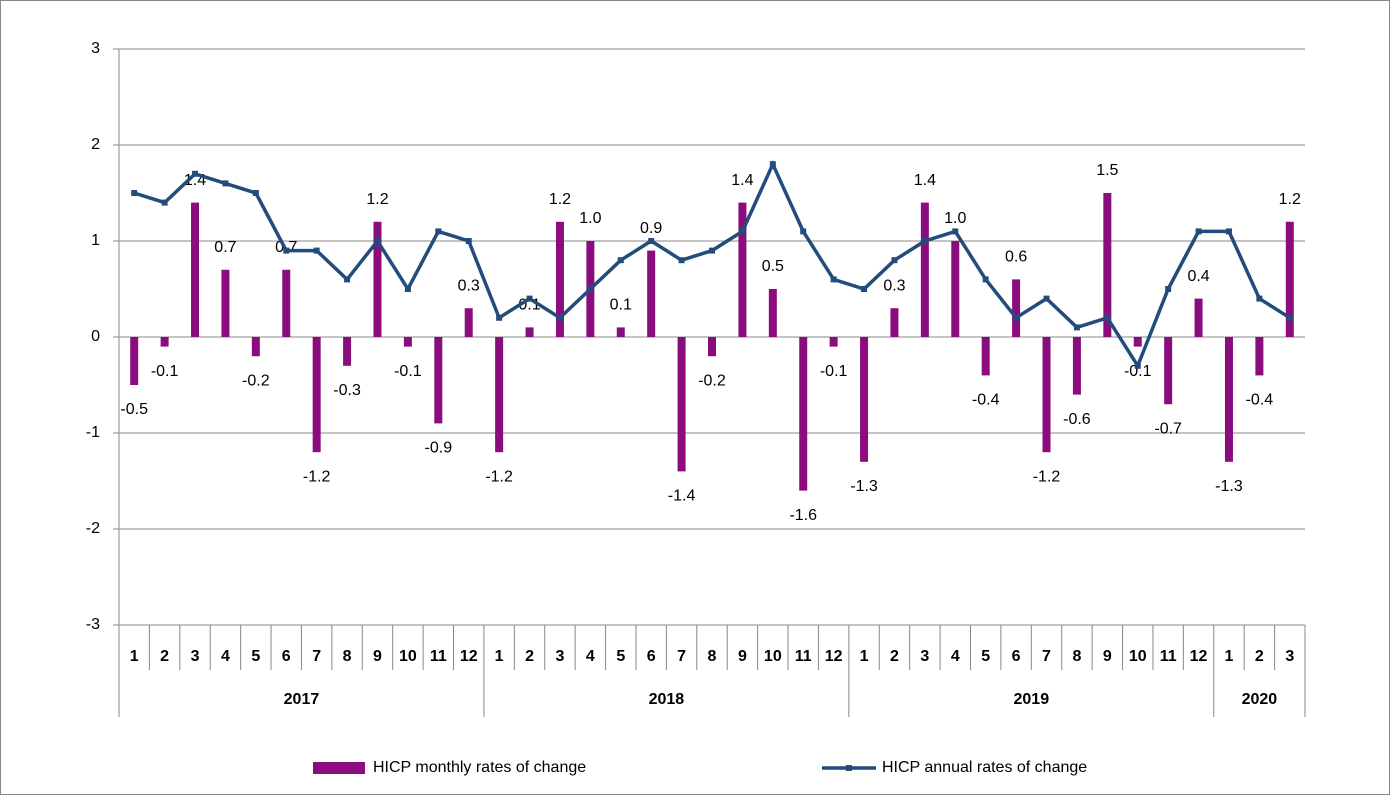 The width and height of the screenshot is (1397, 796). I want to click on legend-label: HICP annual rates of change, so click(984, 767).